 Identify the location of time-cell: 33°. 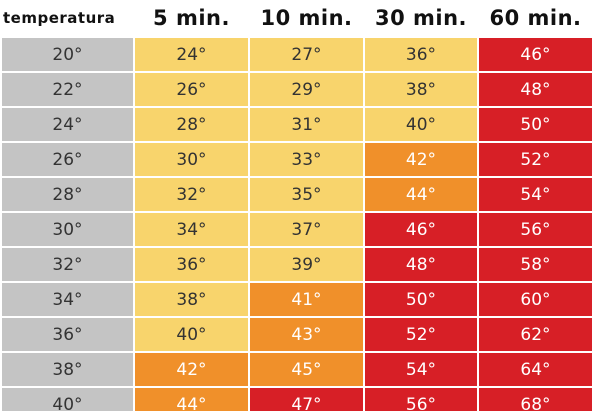
(306, 159).